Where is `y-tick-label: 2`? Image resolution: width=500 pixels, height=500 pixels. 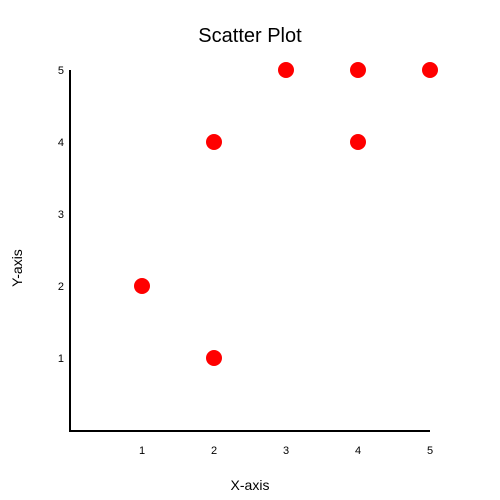
y-tick-label: 2 is located at coordinates (61, 287).